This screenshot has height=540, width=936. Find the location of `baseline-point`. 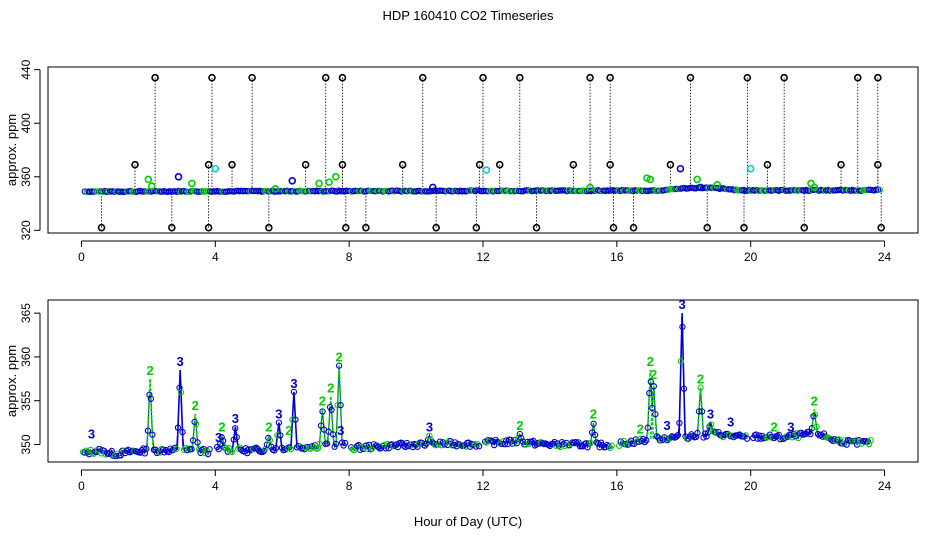

baseline-point is located at coordinates (876, 189).